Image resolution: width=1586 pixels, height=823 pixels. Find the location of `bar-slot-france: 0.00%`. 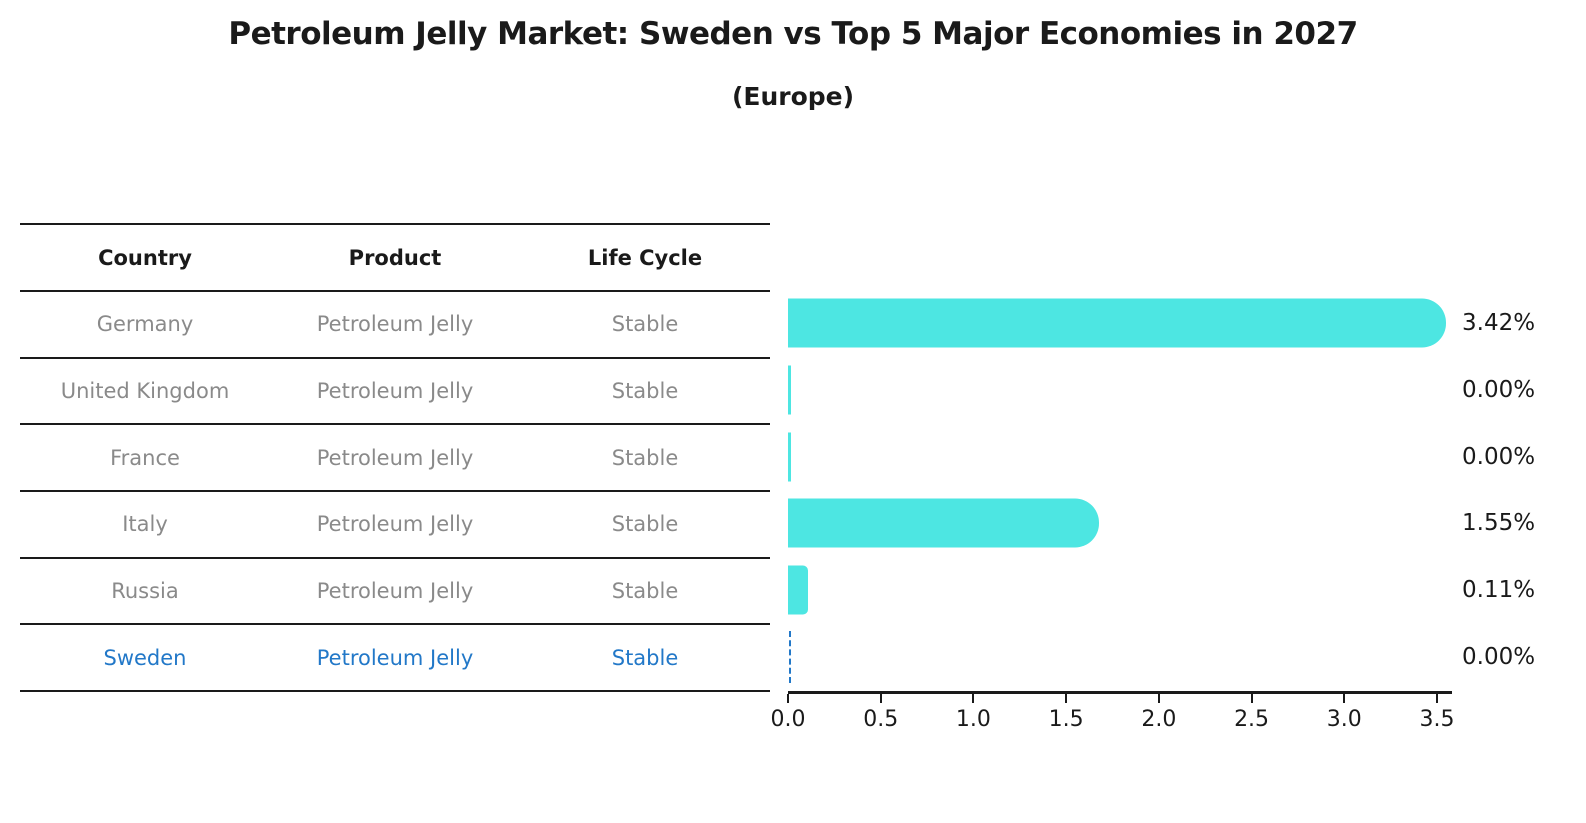

bar-slot-france: 0.00% is located at coordinates (1187, 456).